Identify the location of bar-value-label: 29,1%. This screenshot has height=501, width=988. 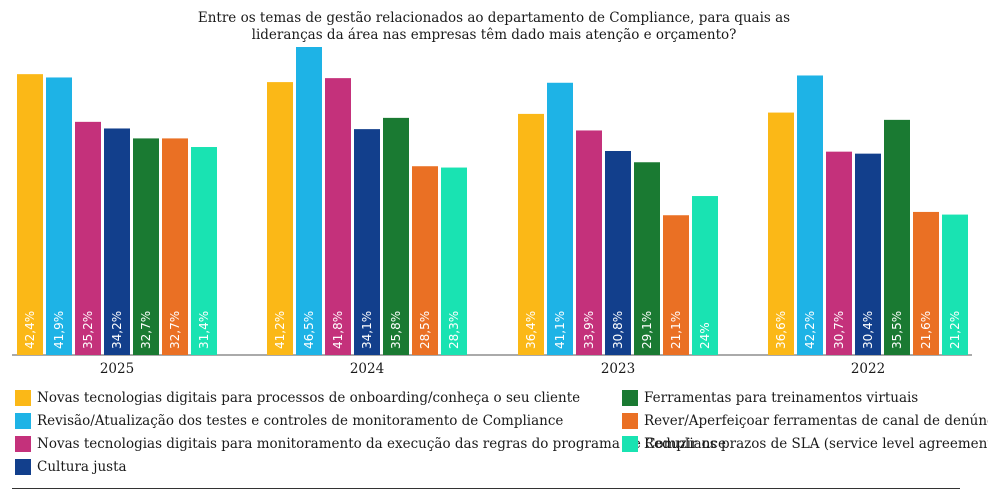
(647, 330).